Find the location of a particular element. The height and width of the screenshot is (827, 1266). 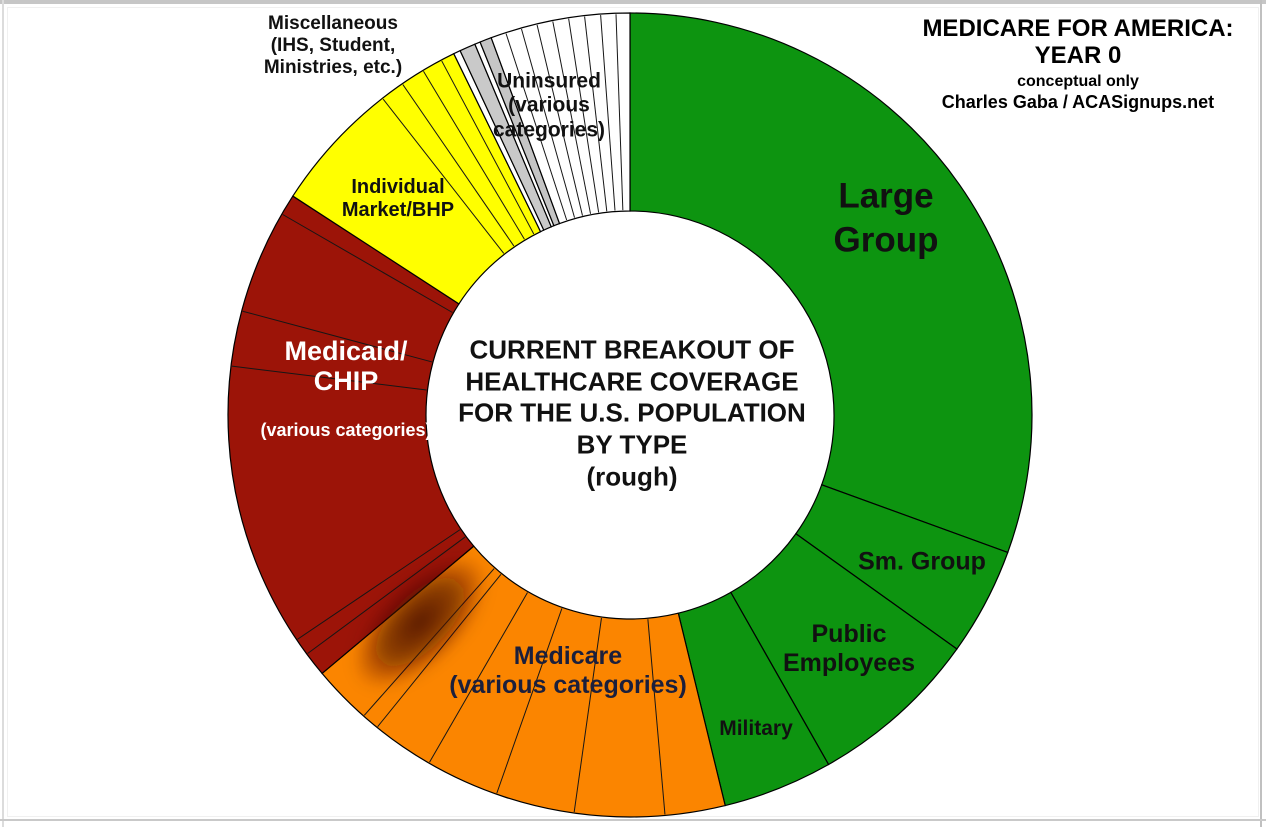

slice-uninsured-various-categories is located at coordinates (560, 118).